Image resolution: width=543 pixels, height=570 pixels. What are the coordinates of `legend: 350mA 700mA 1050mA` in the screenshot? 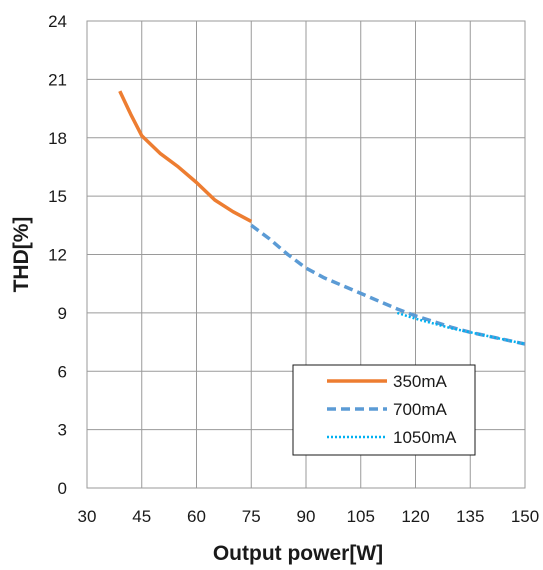 It's located at (384, 410).